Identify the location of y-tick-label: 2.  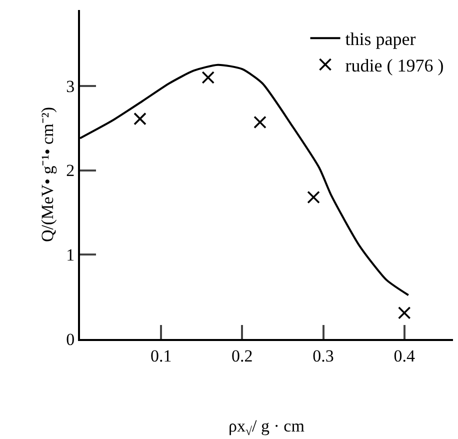
(70, 170).